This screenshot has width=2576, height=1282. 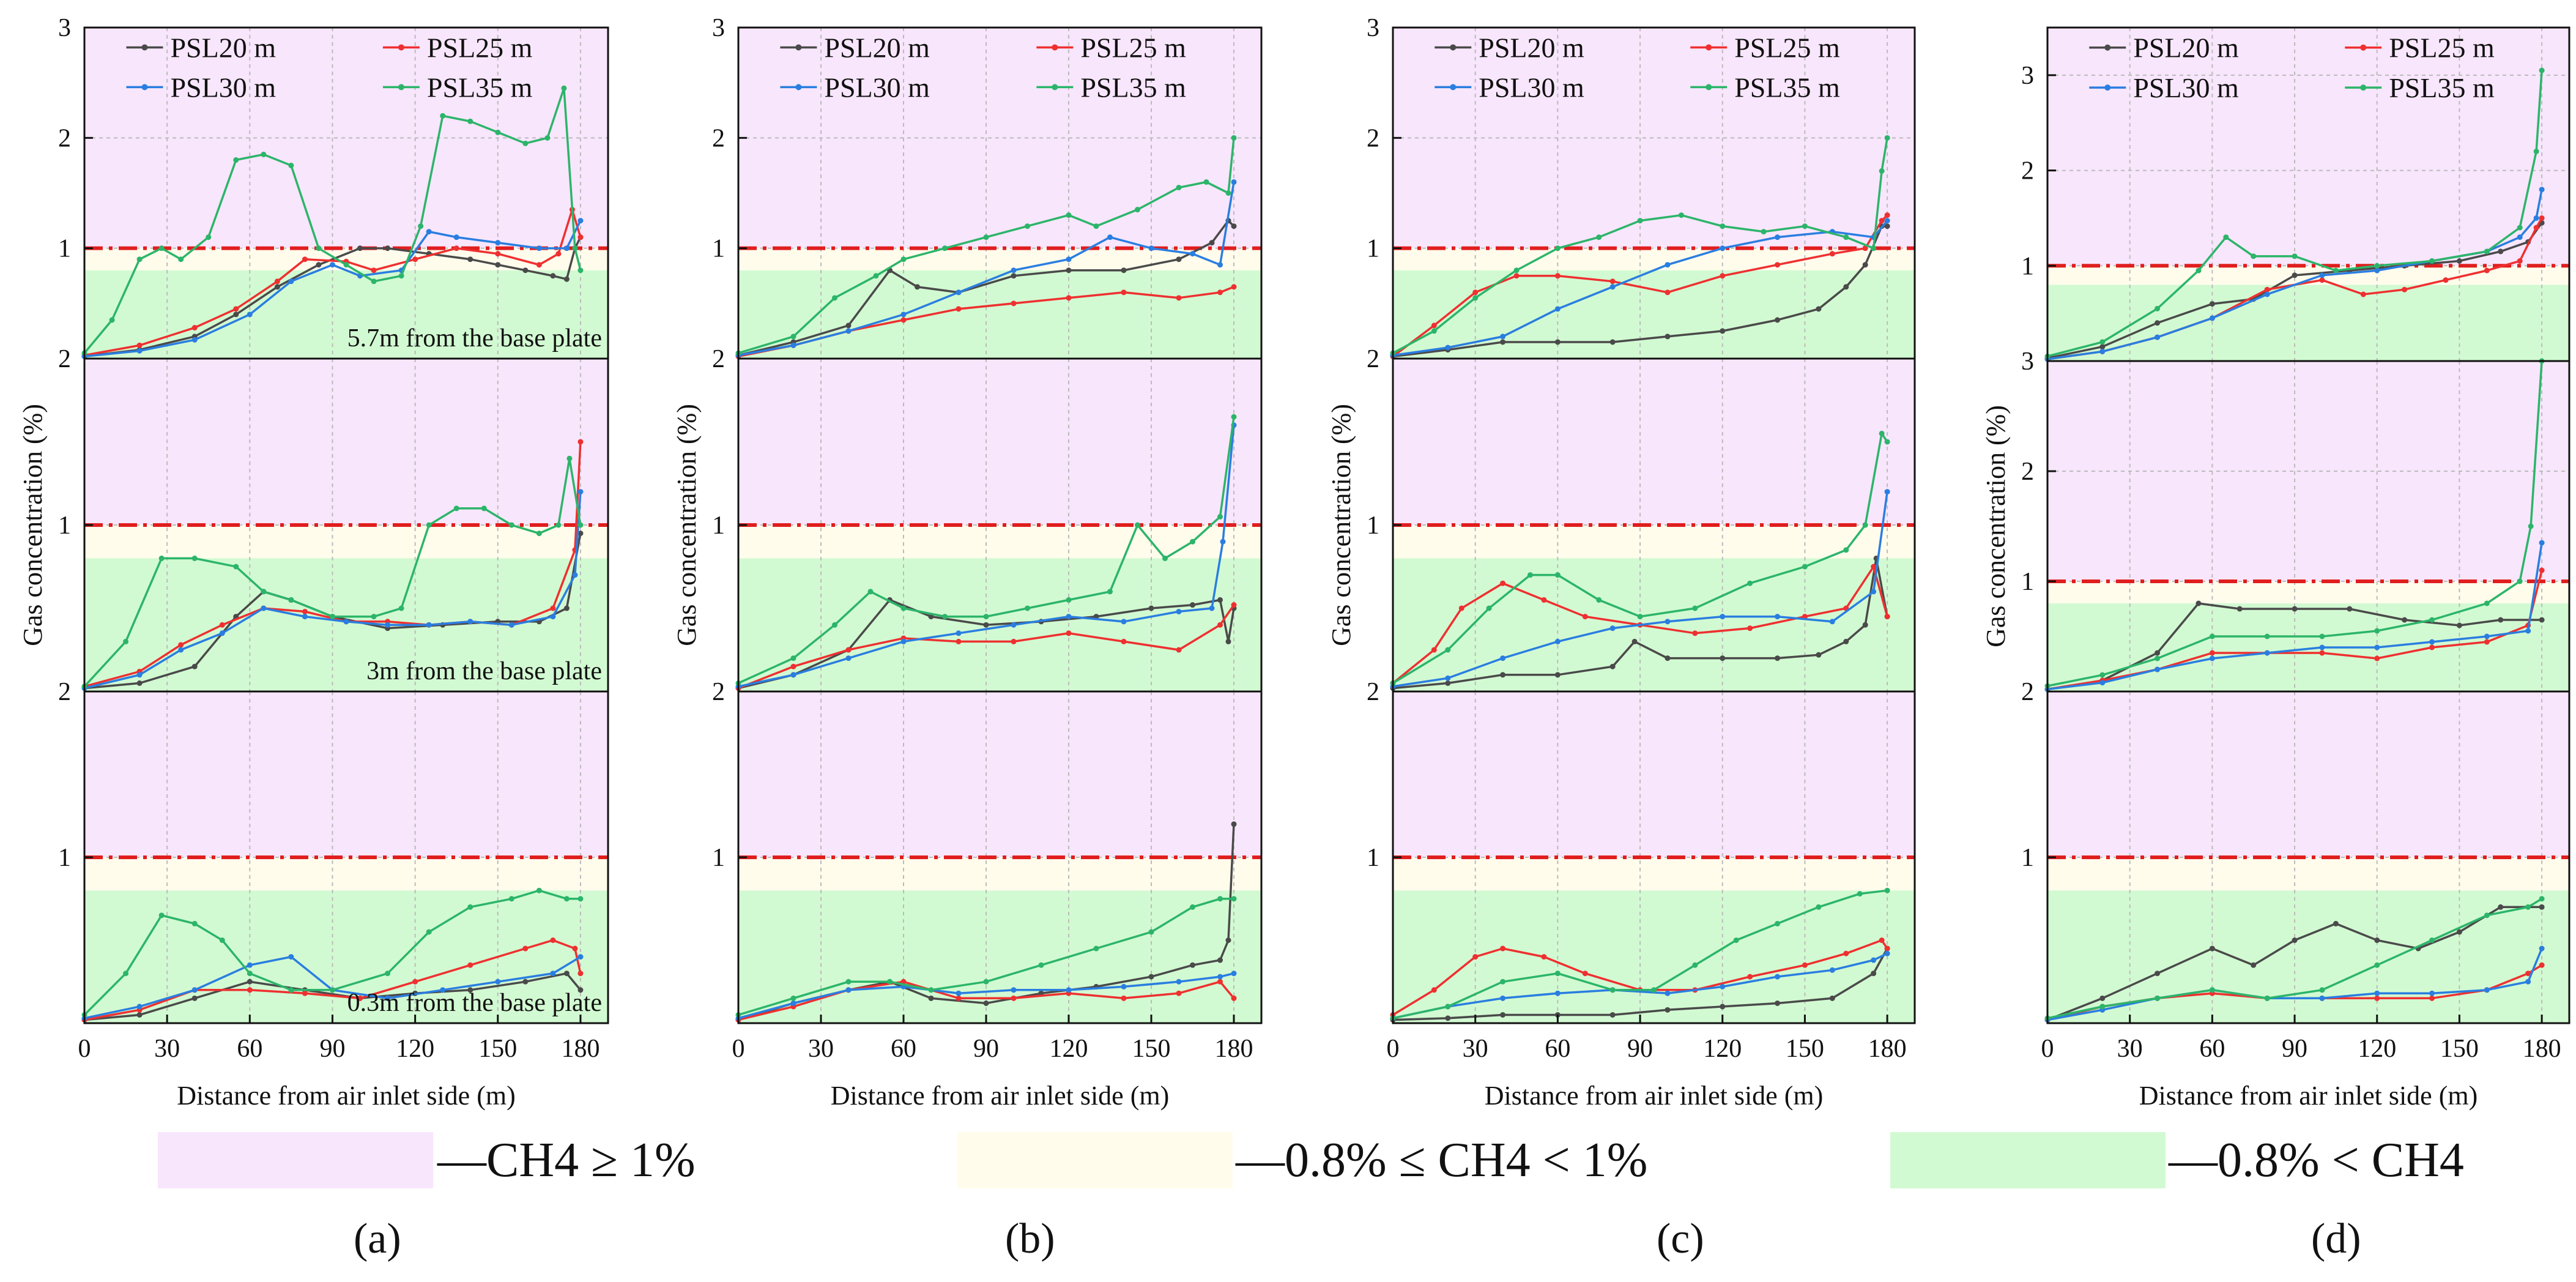 I want to click on series-line-psl35-m, so click(x=2295, y=523).